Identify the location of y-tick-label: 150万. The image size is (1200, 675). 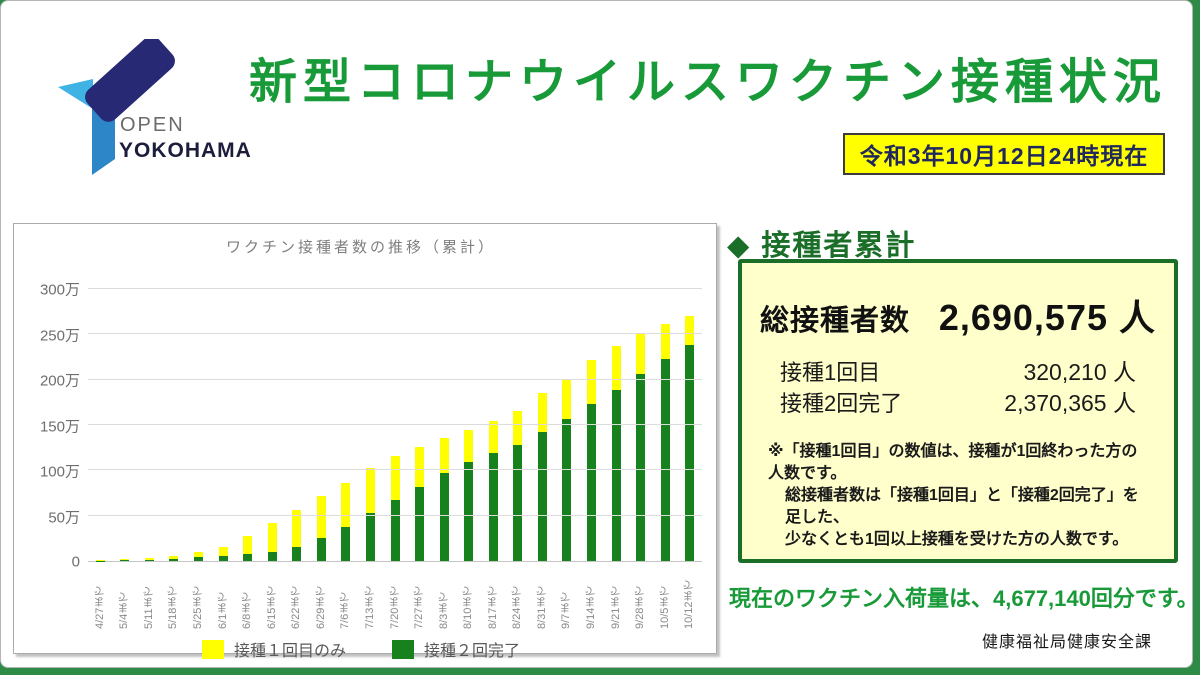
(59, 426).